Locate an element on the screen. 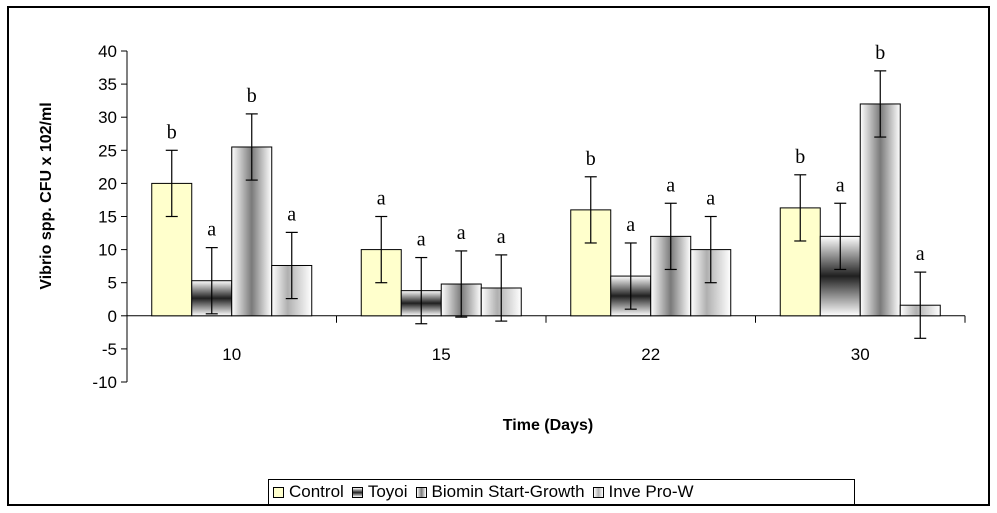 This screenshot has width=997, height=513. y-tick-label: 20 is located at coordinates (107, 183).